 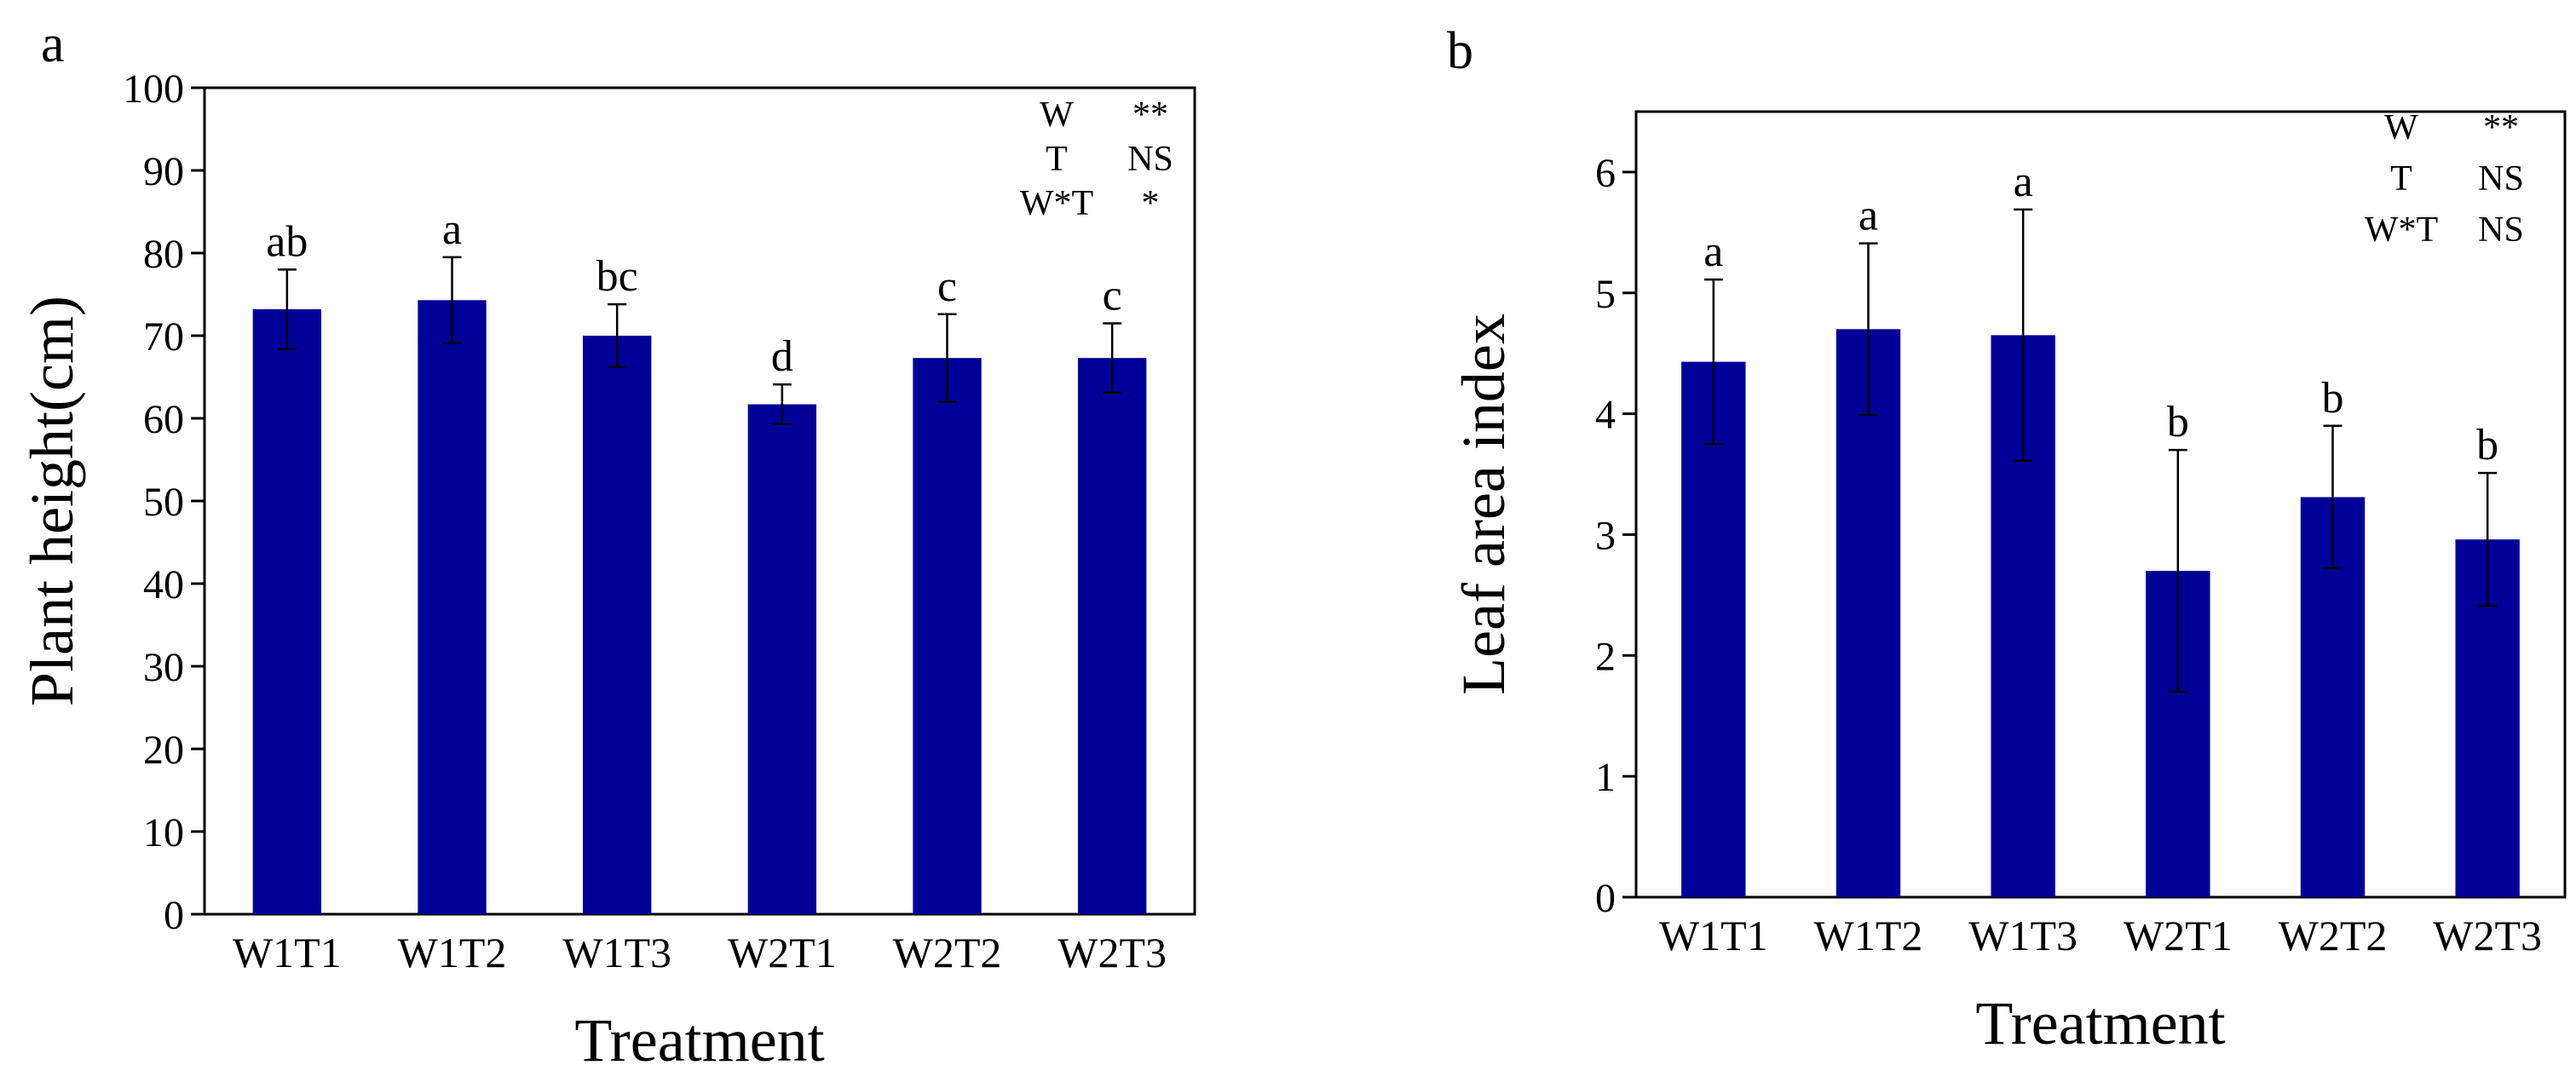 What do you see at coordinates (1605, 656) in the screenshot?
I see `y-tick-label: 2` at bounding box center [1605, 656].